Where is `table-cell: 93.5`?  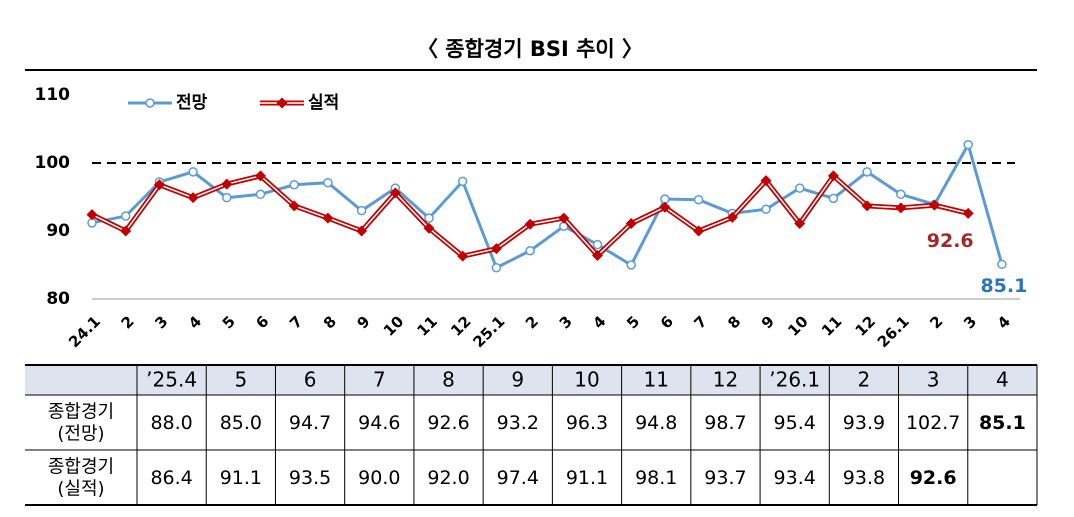 table-cell: 93.5 is located at coordinates (310, 478).